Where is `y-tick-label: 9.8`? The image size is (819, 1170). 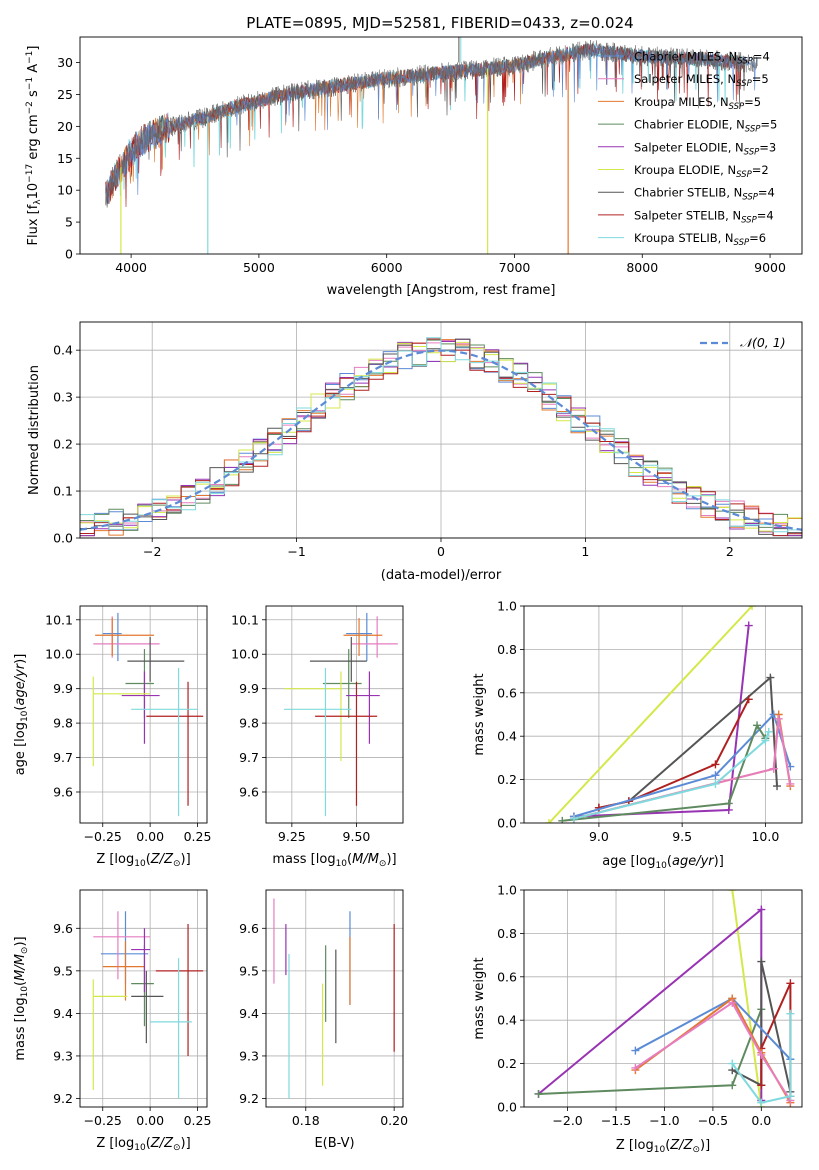
y-tick-label: 9.8 is located at coordinates (249, 723).